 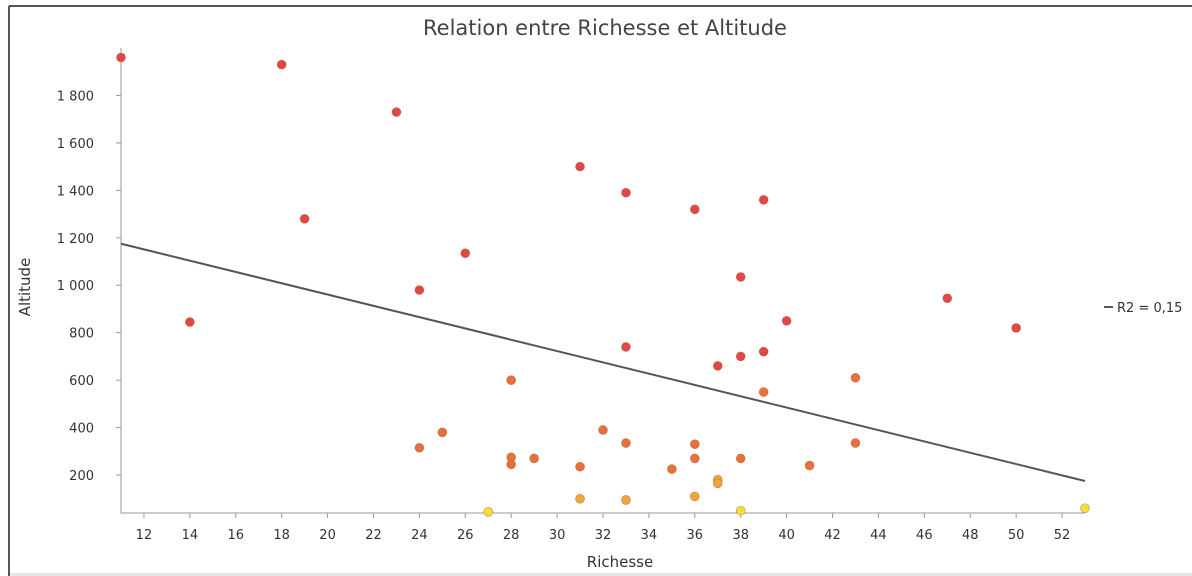 I want to click on y-tick-label: 600, so click(x=81, y=381).